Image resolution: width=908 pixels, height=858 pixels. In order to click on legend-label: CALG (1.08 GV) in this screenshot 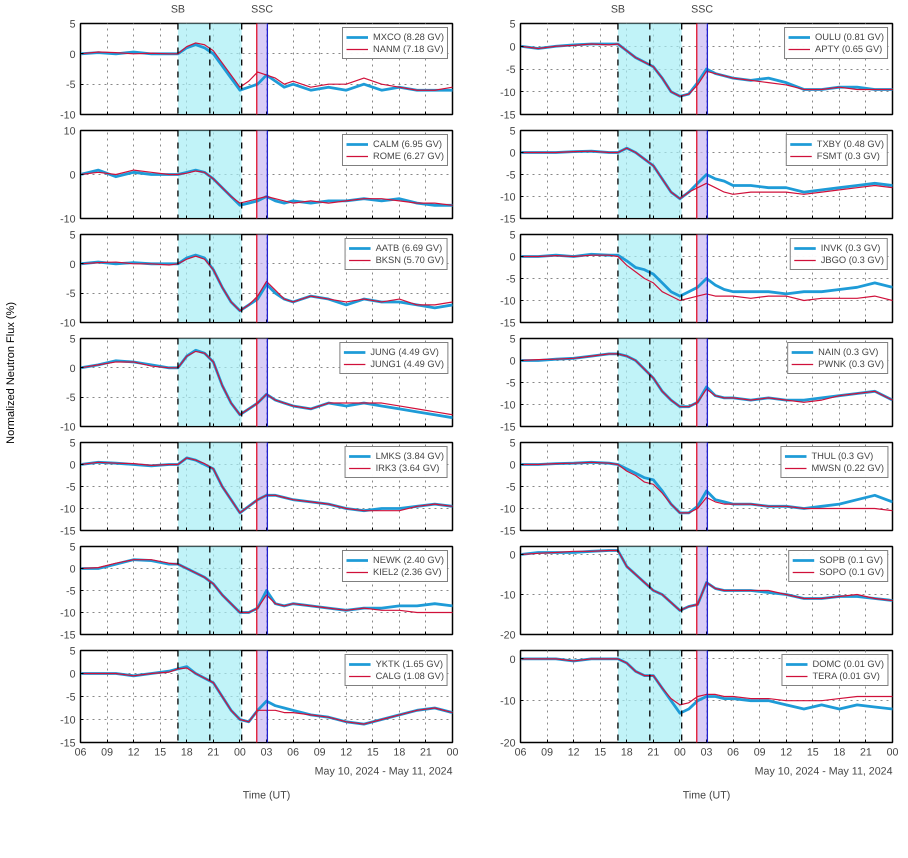, I will do `click(410, 676)`.